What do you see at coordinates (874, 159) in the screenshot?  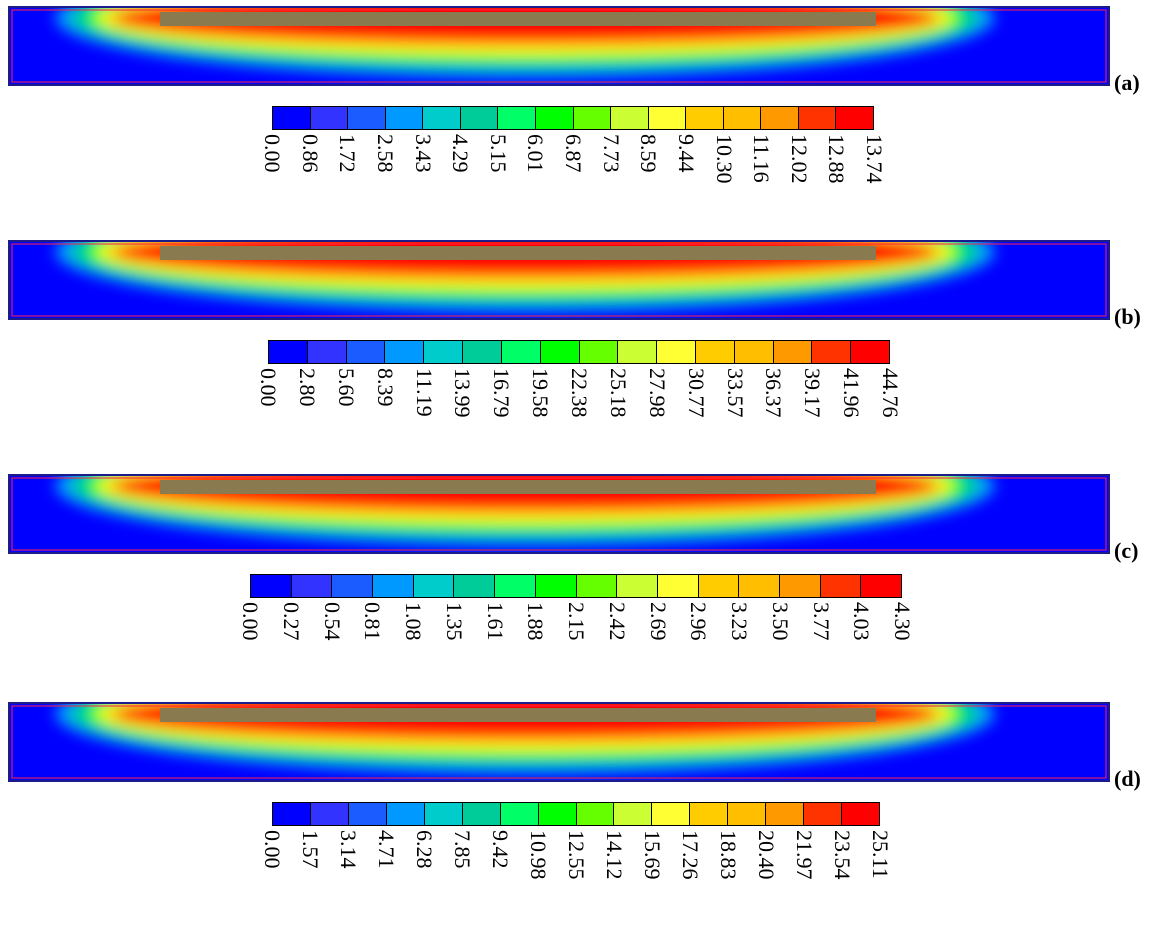 I see `colorbar-tick-label: 13.74` at bounding box center [874, 159].